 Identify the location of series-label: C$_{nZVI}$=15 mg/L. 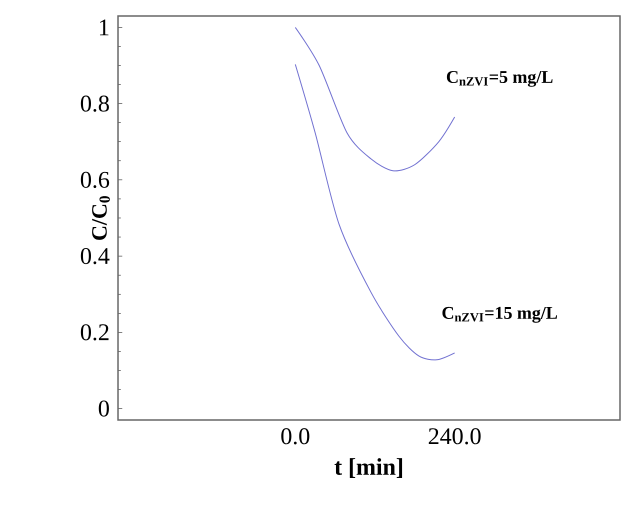
(500, 314).